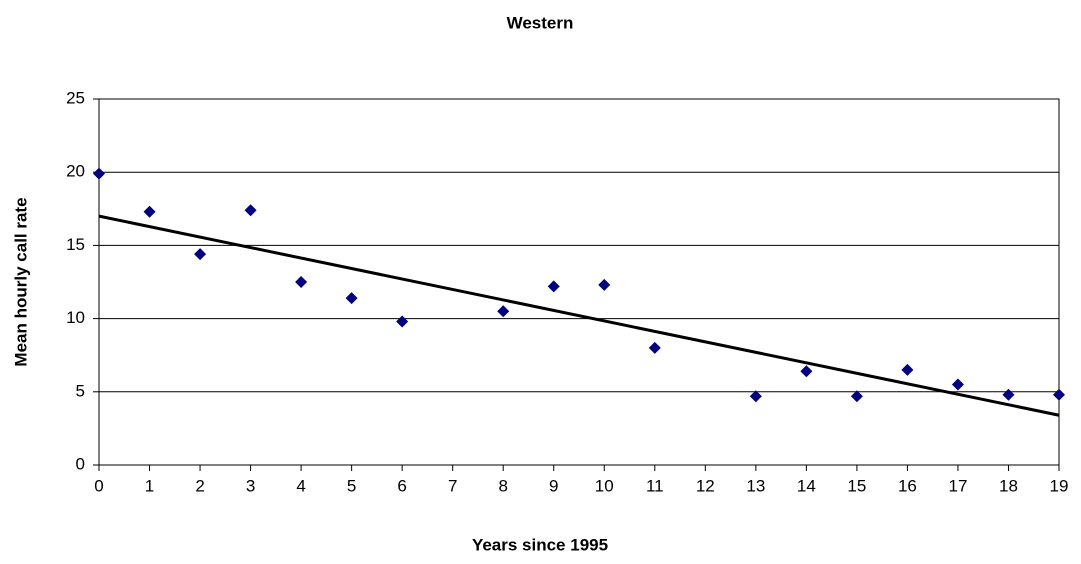 This screenshot has height=564, width=1081. Describe the element at coordinates (75, 244) in the screenshot. I see `y-tick-label: 15` at that location.